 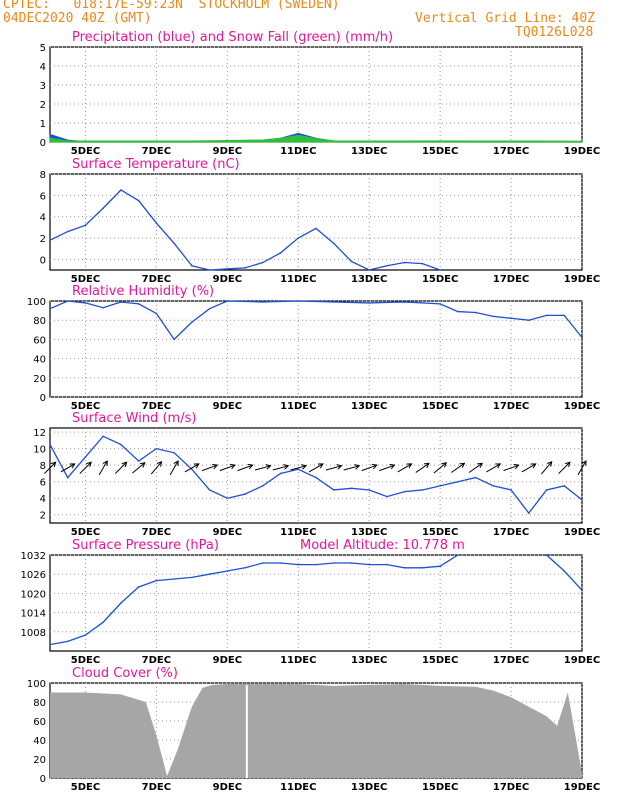 I want to click on y-tick-label: 1014, so click(x=33, y=614).